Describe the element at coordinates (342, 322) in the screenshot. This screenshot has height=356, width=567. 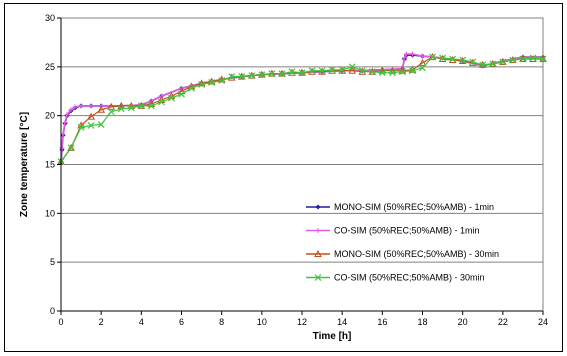
I see `x-tick-label: 14` at that location.